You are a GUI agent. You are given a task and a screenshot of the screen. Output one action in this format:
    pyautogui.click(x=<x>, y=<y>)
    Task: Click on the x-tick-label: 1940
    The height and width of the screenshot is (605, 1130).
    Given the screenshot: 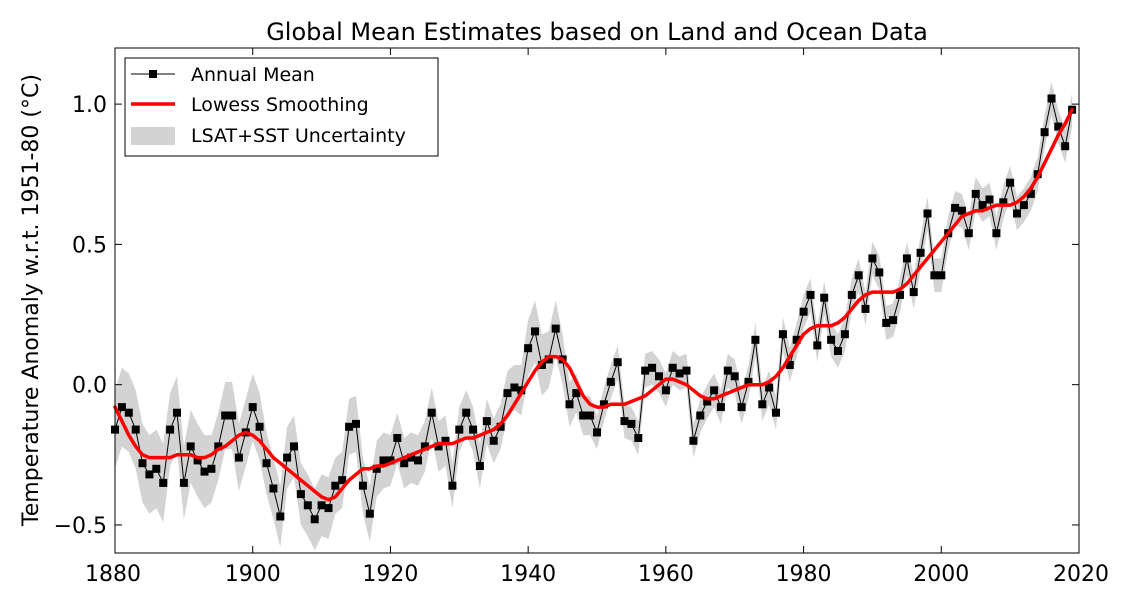 What is the action you would take?
    pyautogui.click(x=528, y=574)
    